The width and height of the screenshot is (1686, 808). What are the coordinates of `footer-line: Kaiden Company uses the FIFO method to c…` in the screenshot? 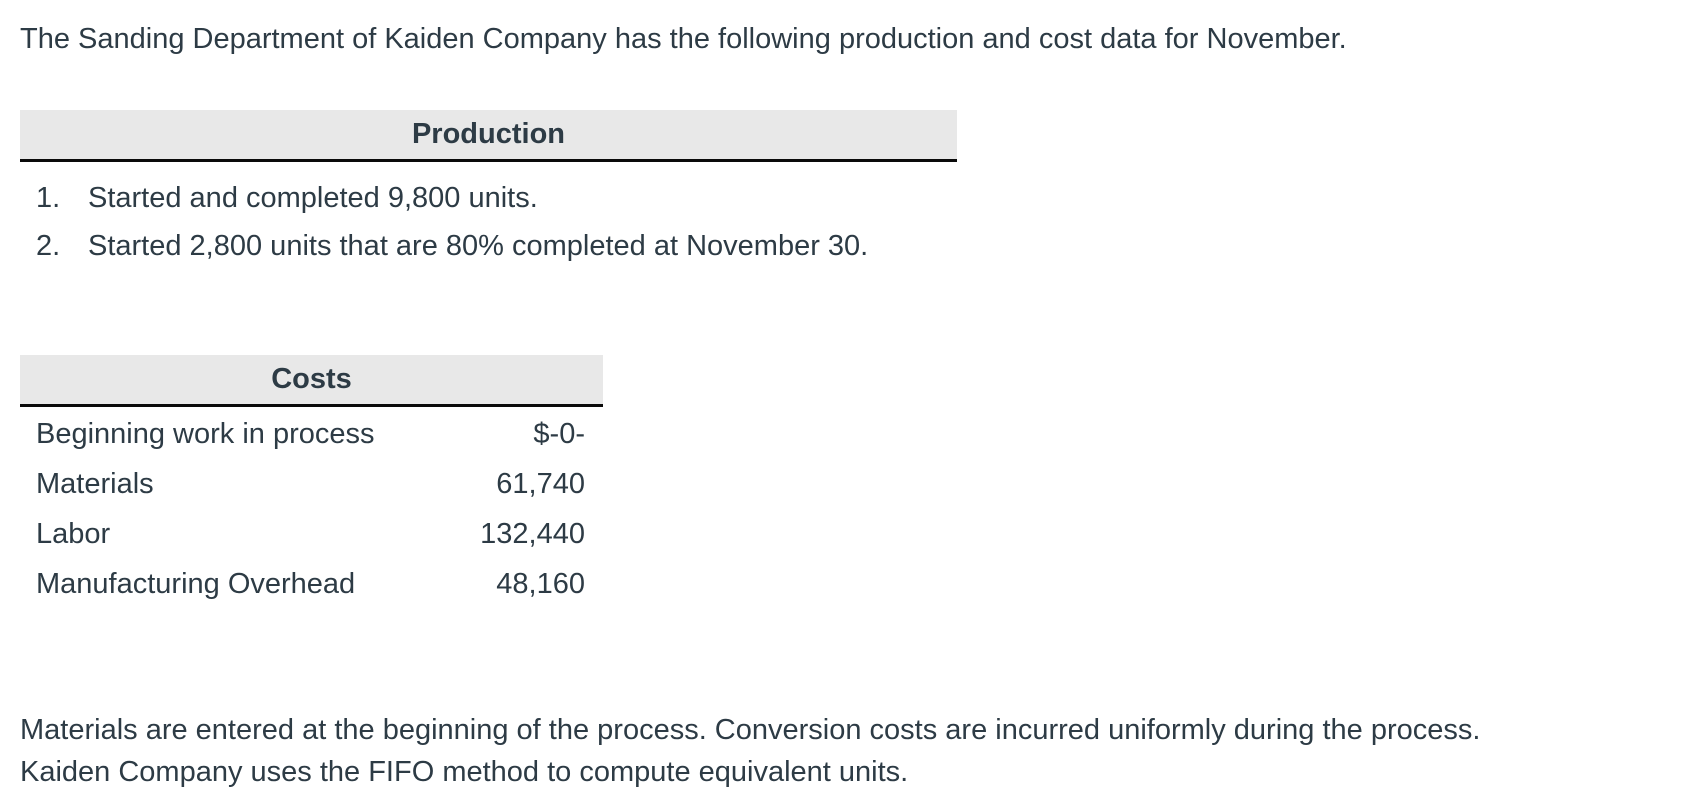 It's located at (464, 772).